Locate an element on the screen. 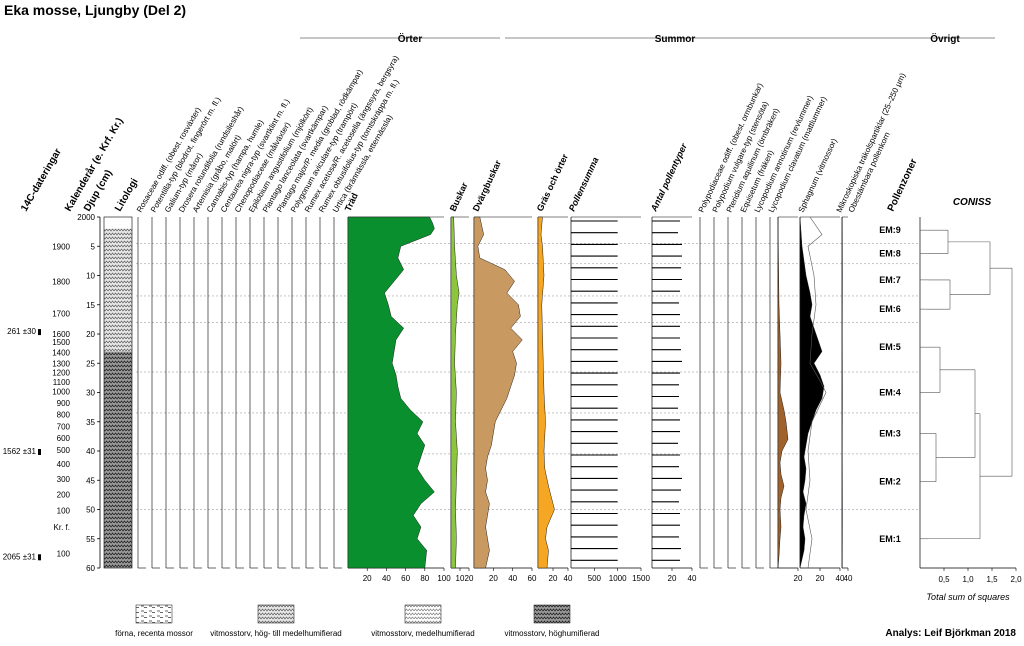 Image resolution: width=1024 pixels, height=646 pixels. sum-series-label: Buskar is located at coordinates (459, 197).